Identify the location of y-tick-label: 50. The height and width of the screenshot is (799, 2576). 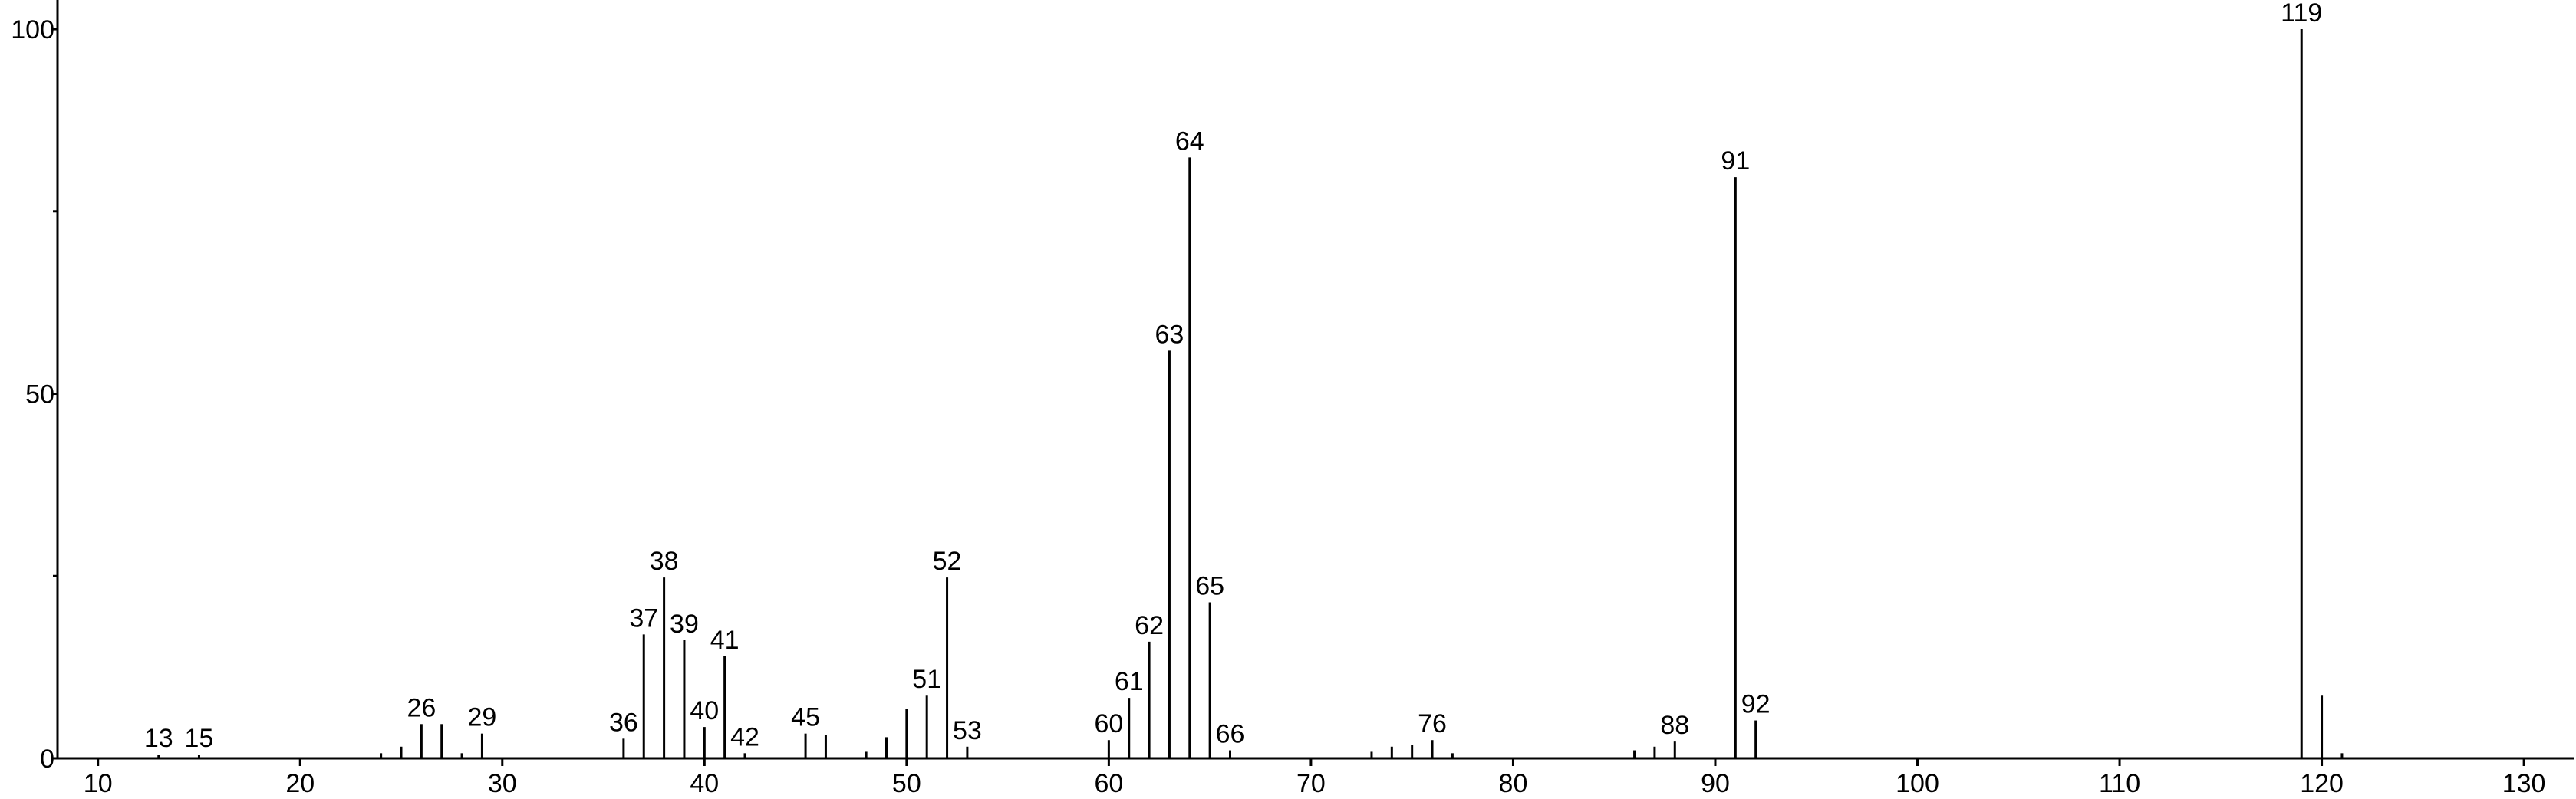
(39, 394).